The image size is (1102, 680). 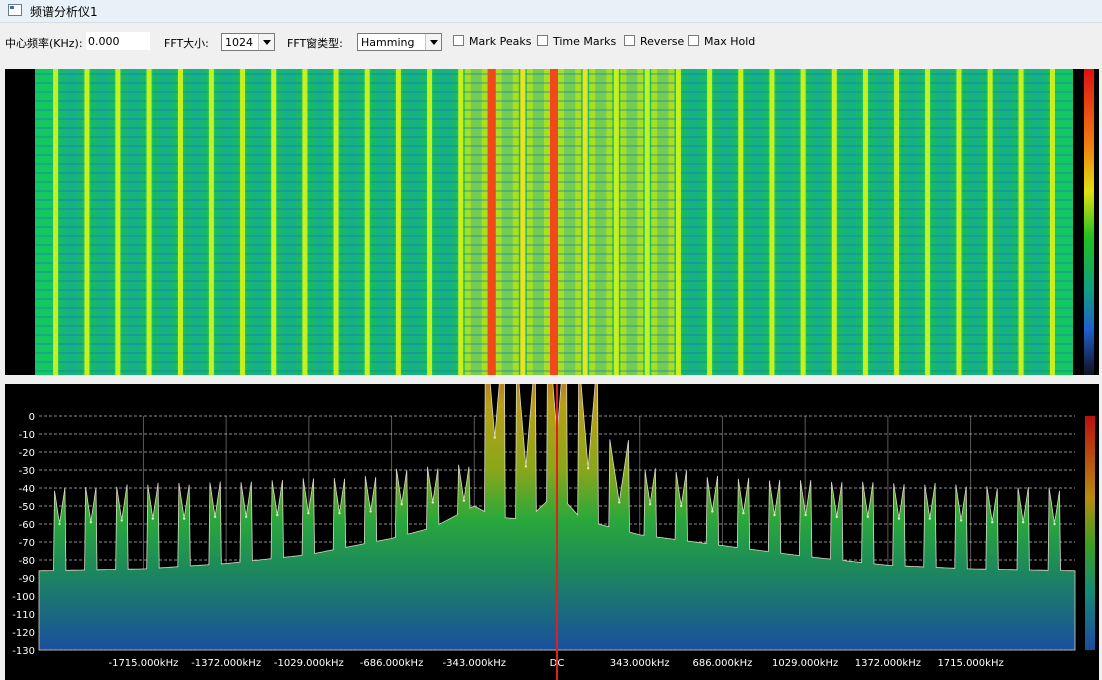 What do you see at coordinates (730, 41) in the screenshot?
I see `max-hold-label: Max Hold` at bounding box center [730, 41].